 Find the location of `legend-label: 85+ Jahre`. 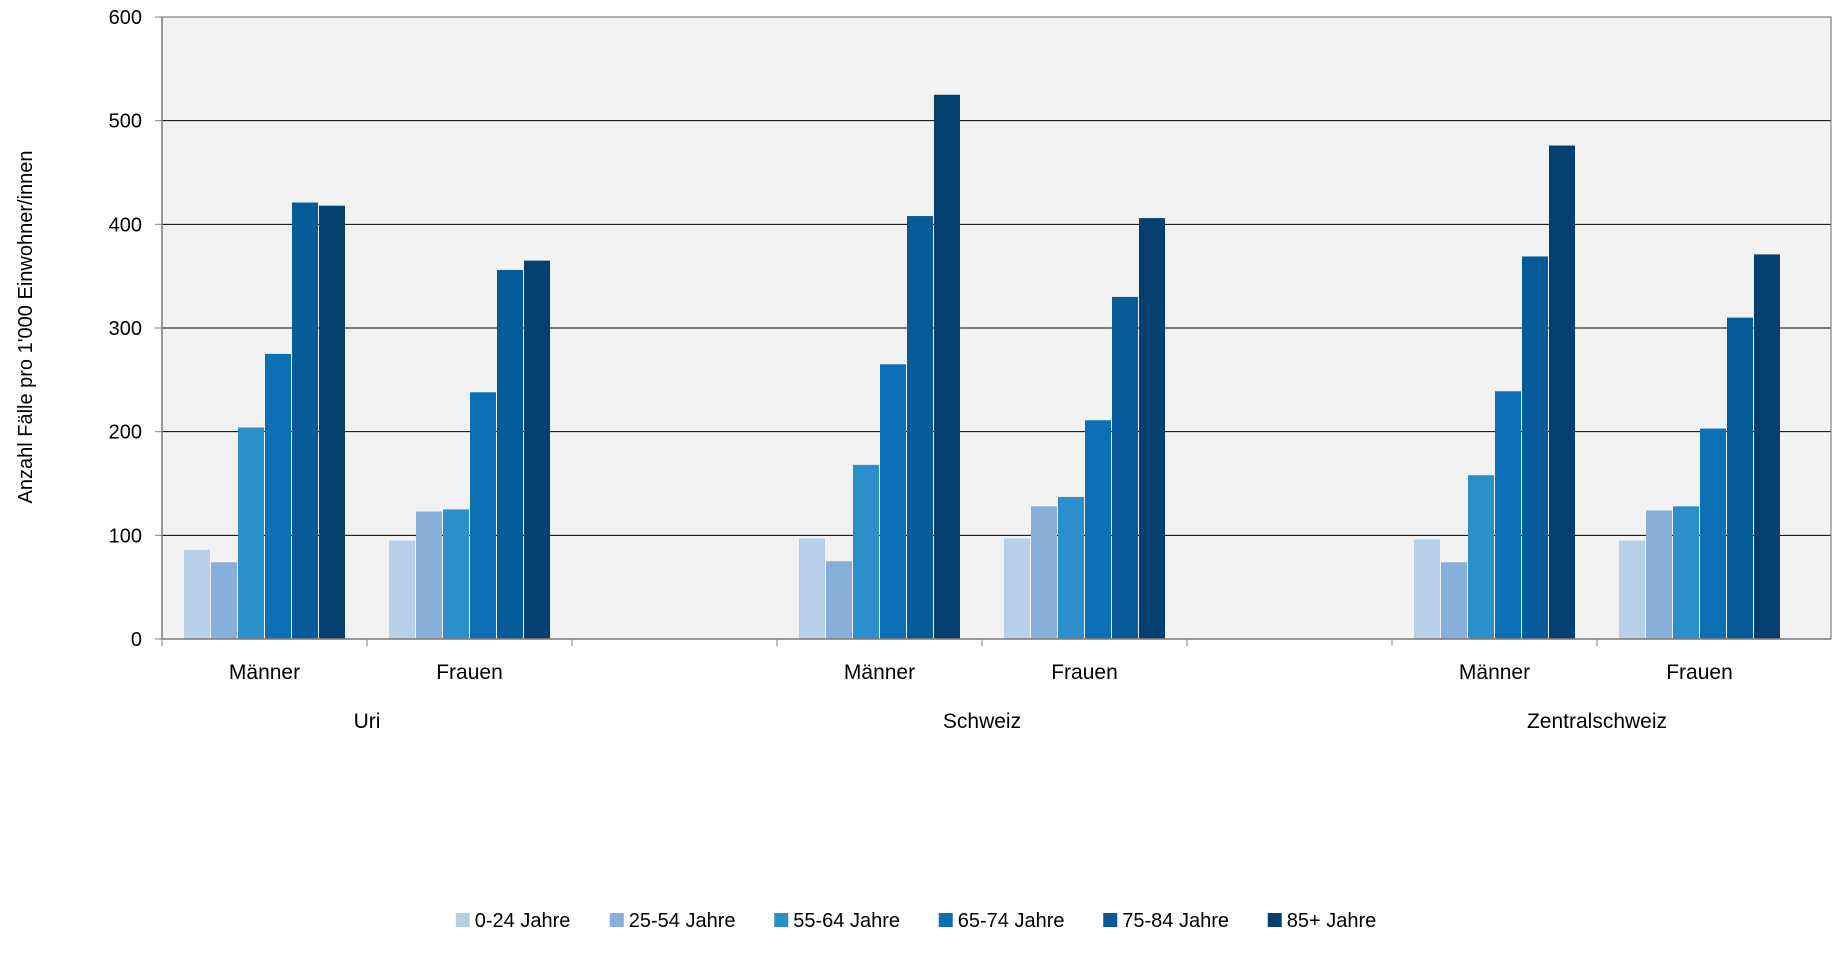

legend-label: 85+ Jahre is located at coordinates (1332, 921).